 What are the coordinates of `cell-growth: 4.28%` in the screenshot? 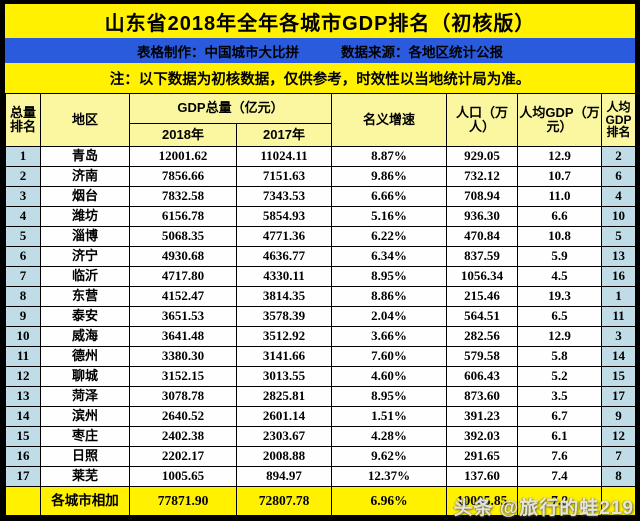 It's located at (389, 436).